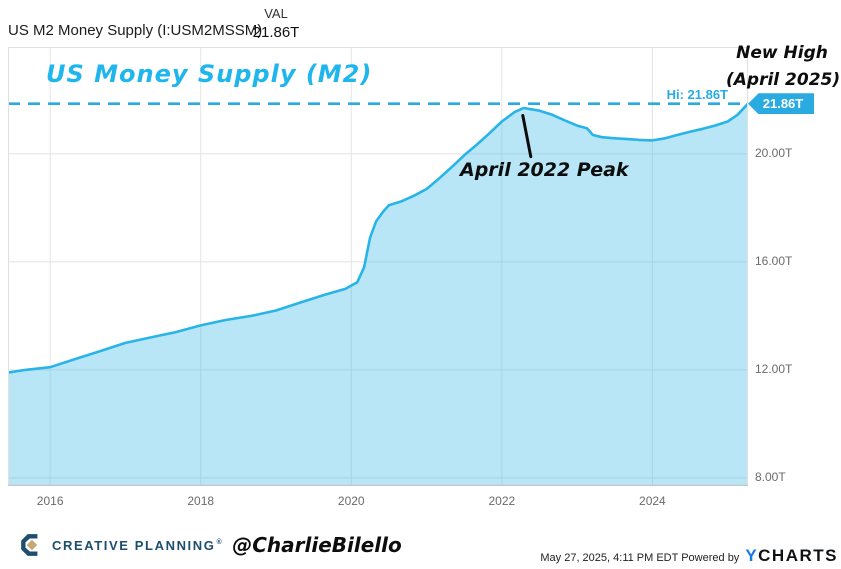  What do you see at coordinates (220, 543) in the screenshot?
I see `trademark-symbol: ®` at bounding box center [220, 543].